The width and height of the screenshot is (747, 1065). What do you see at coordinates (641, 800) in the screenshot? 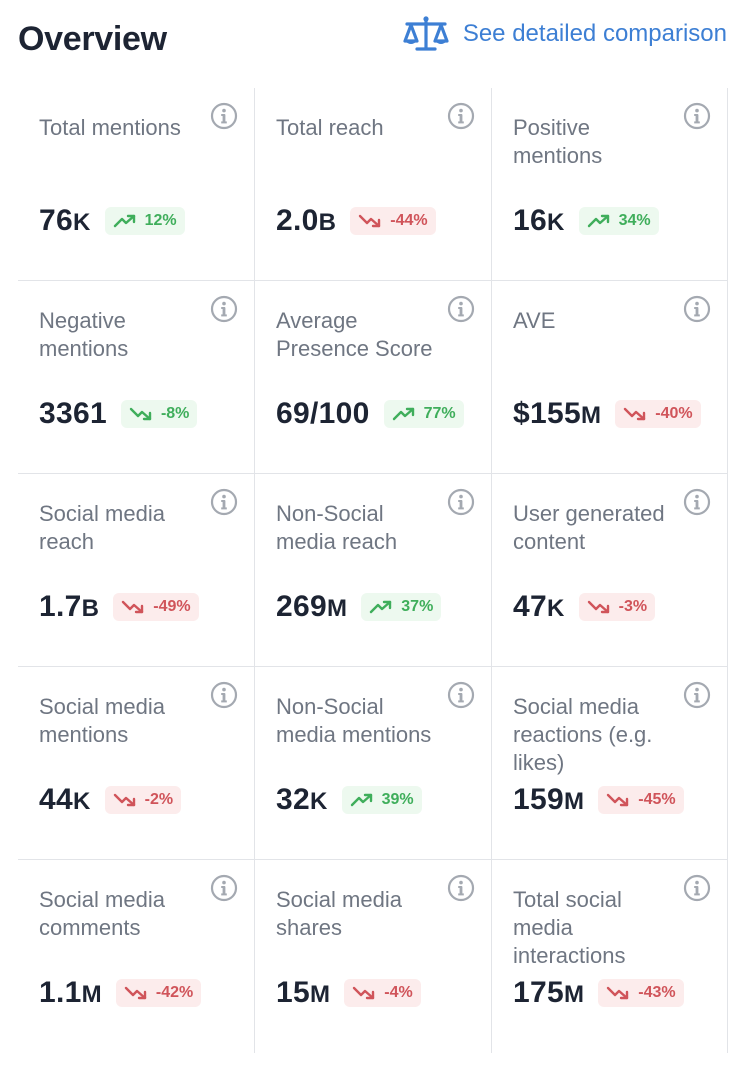
I see `change-badge: -45%` at bounding box center [641, 800].